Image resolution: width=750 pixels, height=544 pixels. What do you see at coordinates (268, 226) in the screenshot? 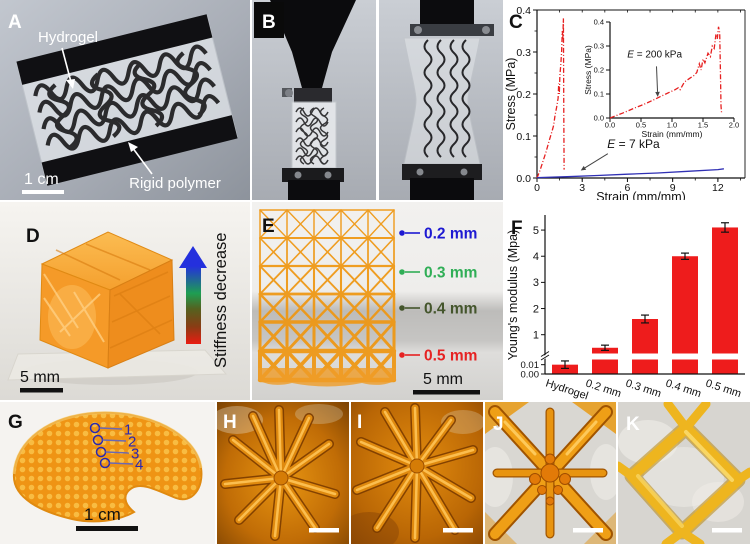
I see `panel-e-label: E` at bounding box center [268, 226].